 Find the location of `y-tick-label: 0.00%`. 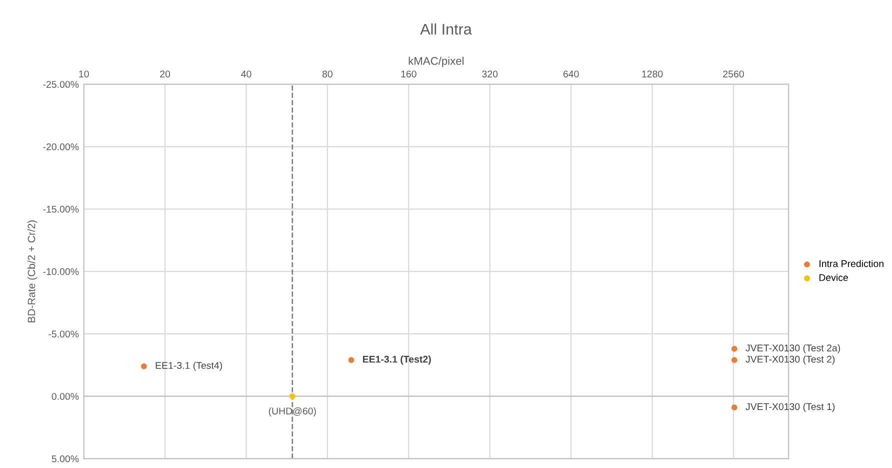

y-tick-label: 0.00% is located at coordinates (65, 396).